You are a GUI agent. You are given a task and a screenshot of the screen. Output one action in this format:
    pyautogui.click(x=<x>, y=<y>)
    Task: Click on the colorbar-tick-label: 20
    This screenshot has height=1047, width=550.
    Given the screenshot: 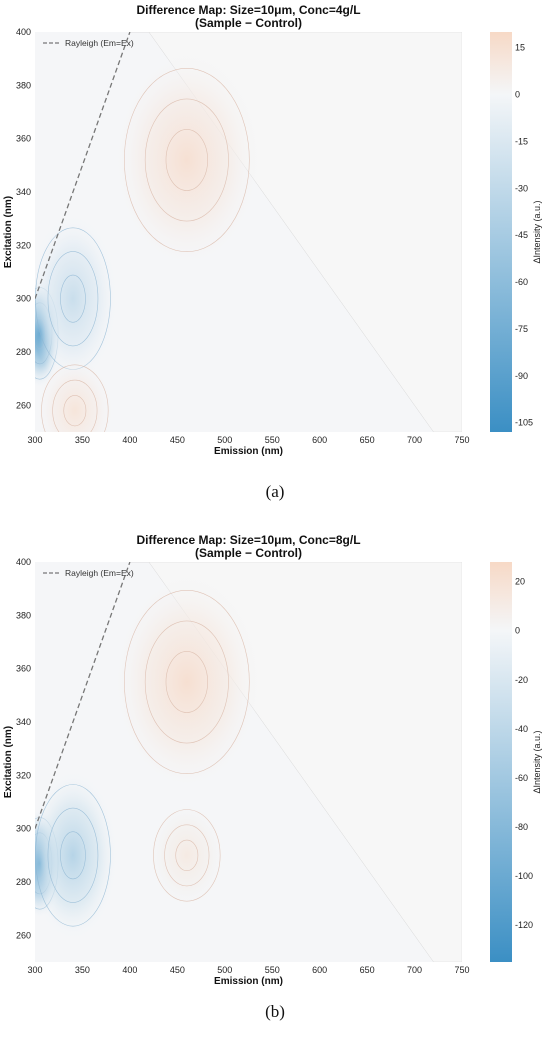 What is the action you would take?
    pyautogui.click(x=520, y=582)
    